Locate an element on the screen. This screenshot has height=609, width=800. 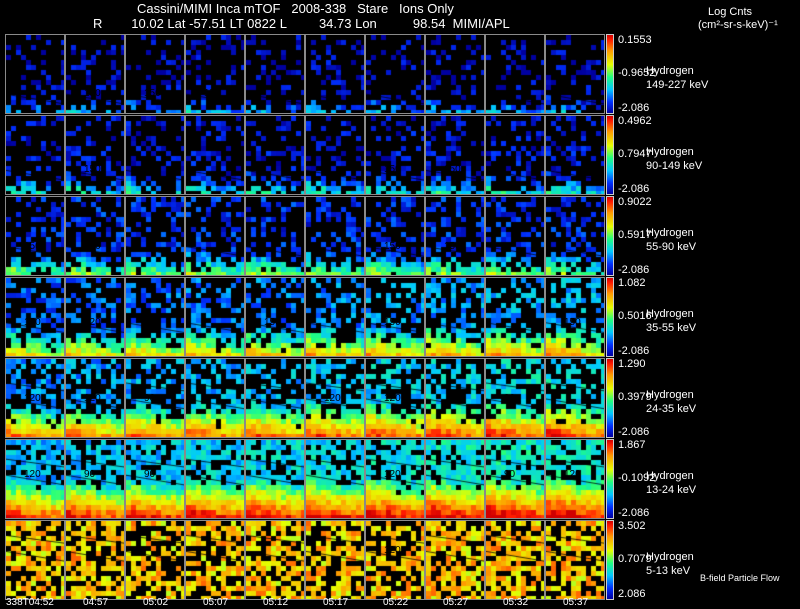
row-label: Hydrogen 13-24 keV is located at coordinates (671, 483).